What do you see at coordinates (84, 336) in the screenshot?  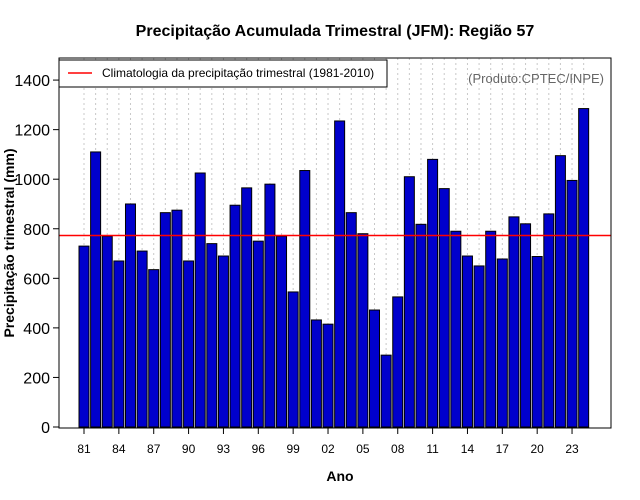 I see `bar-1981` at bounding box center [84, 336].